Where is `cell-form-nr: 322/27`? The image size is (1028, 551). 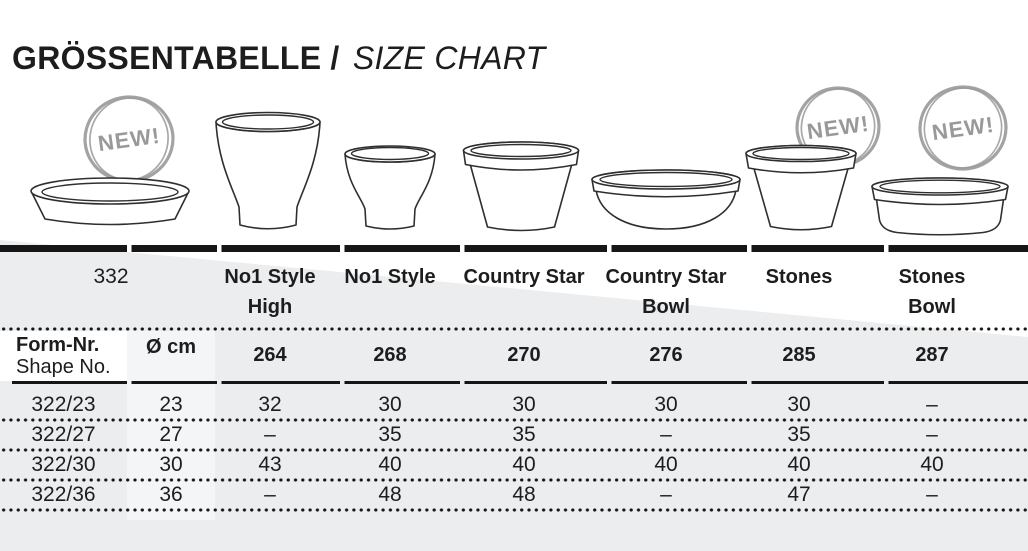 cell-form-nr: 322/27 is located at coordinates (63, 434).